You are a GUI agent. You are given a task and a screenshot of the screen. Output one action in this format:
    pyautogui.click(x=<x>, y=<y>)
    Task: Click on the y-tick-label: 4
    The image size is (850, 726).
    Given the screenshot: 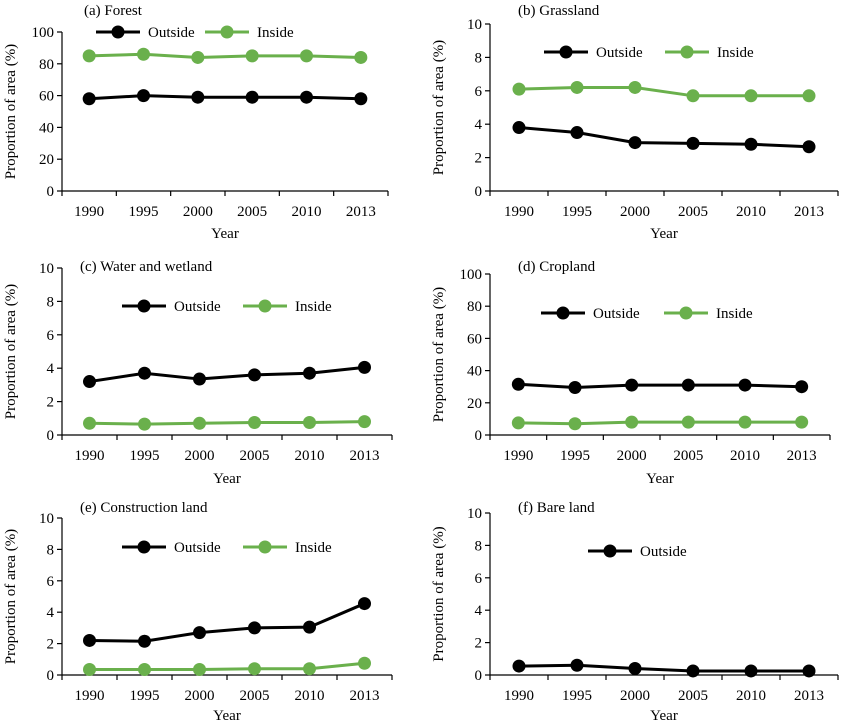 What is the action you would take?
    pyautogui.click(x=51, y=369)
    